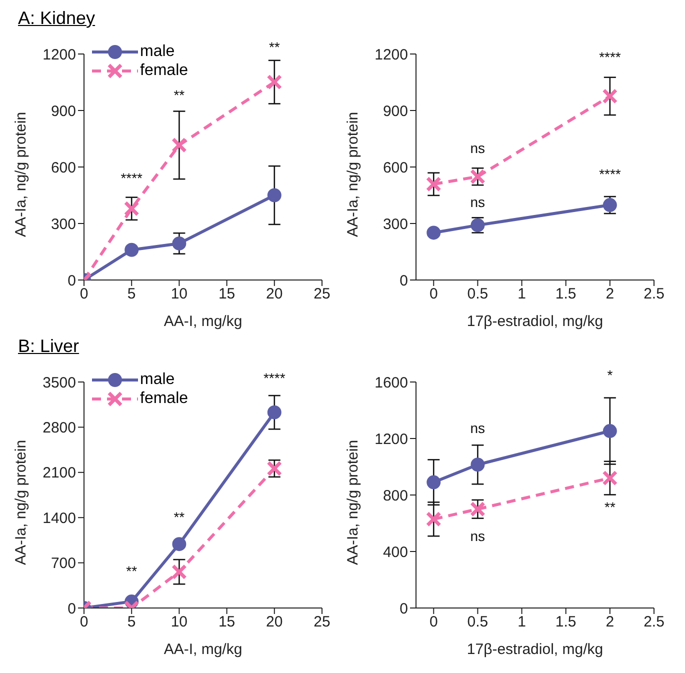  I want to click on y-tick-label: 2100, so click(59, 473).